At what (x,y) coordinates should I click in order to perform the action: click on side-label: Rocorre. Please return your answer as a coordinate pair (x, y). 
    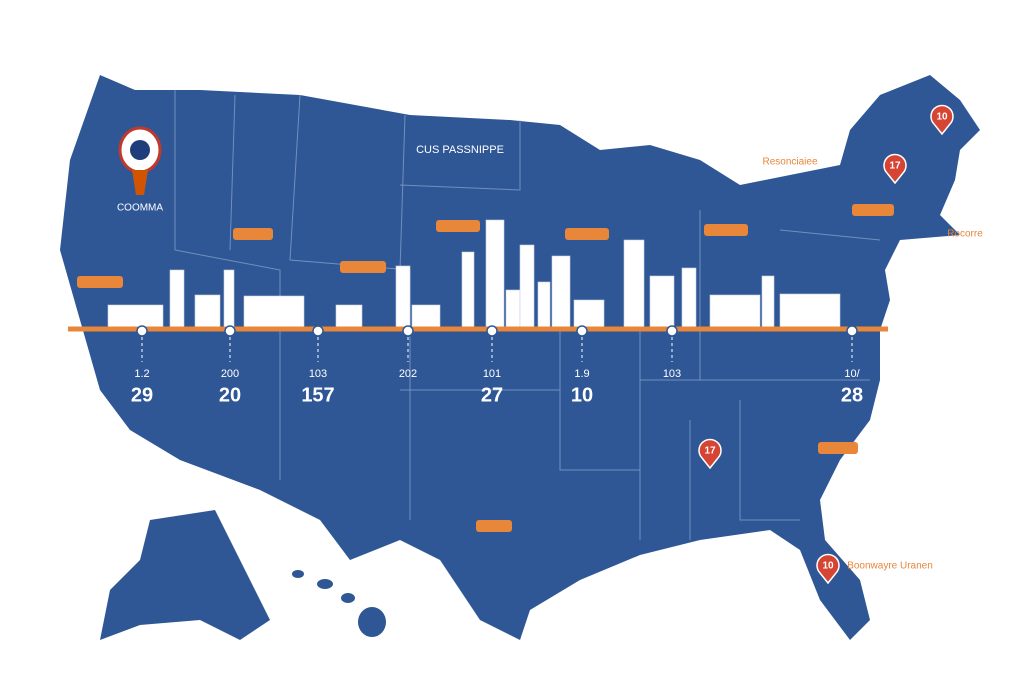
    Looking at the image, I should click on (965, 234).